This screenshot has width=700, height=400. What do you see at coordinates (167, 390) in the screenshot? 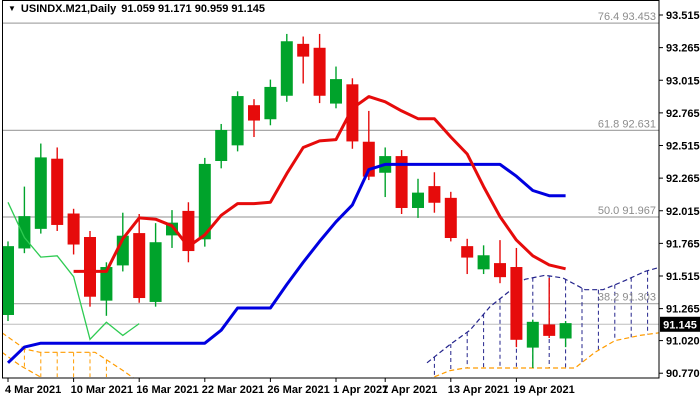
I see `date-tick-label: 16 Mar 2021` at bounding box center [167, 390].